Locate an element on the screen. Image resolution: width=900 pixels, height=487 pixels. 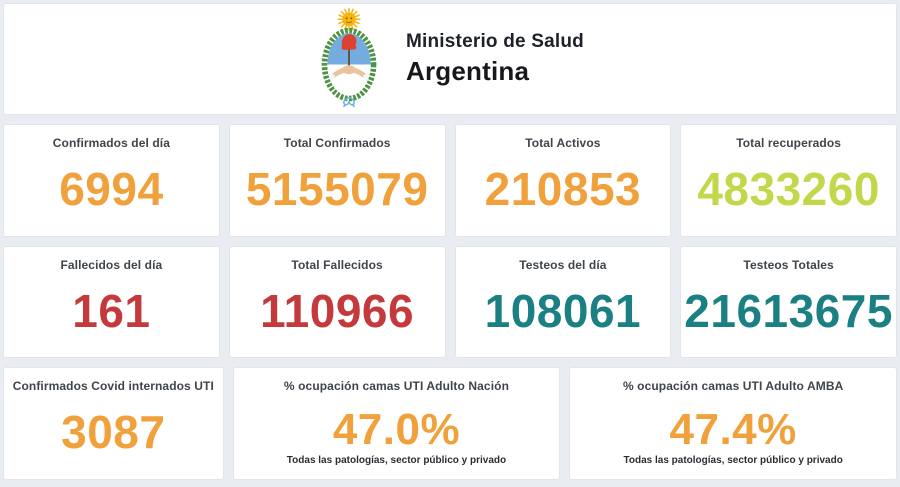
stat-title: Total Fallecidos is located at coordinates (337, 264).